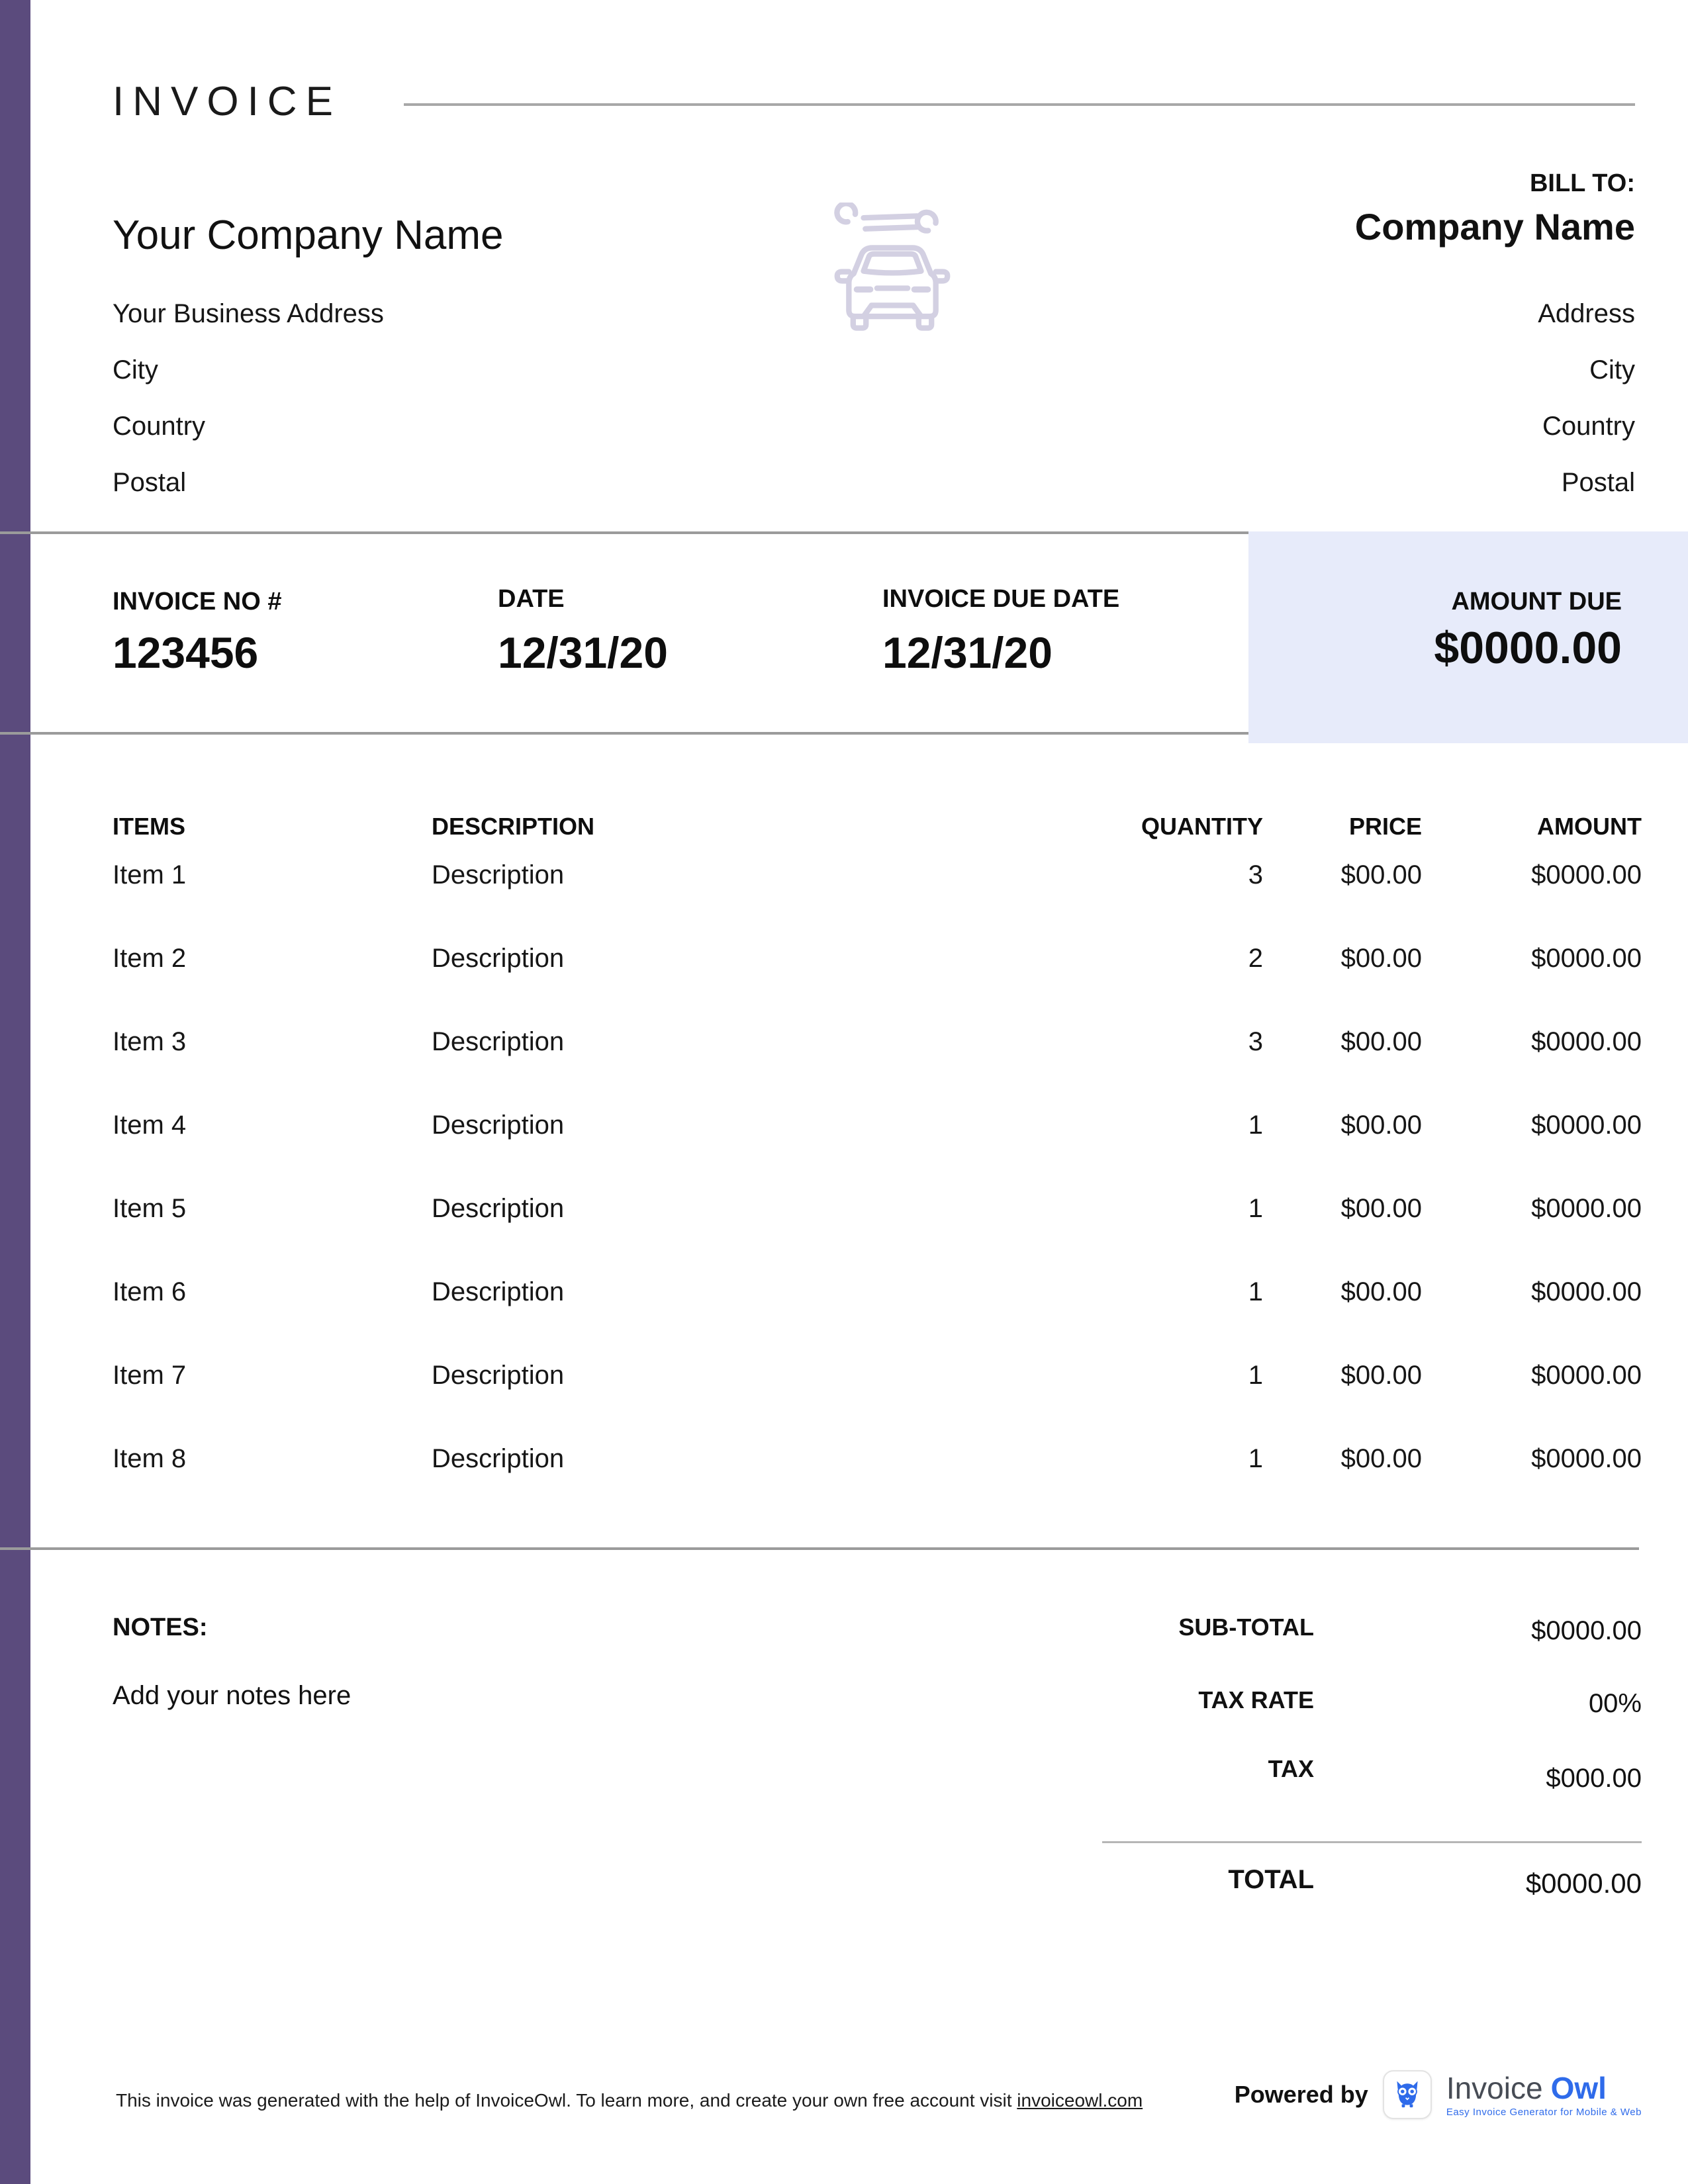  Describe the element at coordinates (1080, 2100) in the screenshot. I see `invoiceowl-link: invoiceowl.com` at that location.